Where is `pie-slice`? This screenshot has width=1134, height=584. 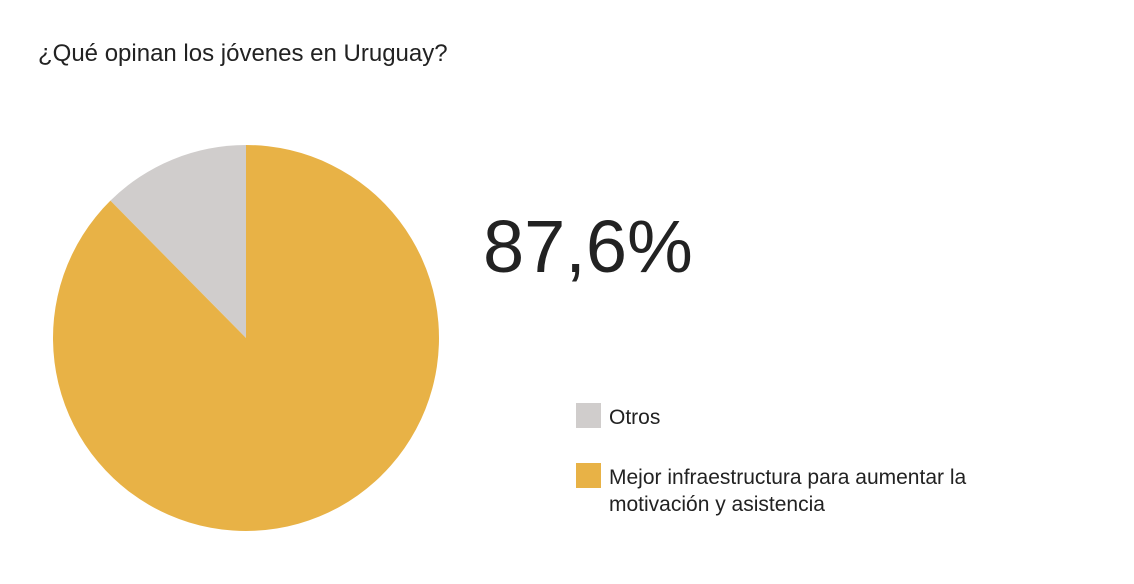
pie-slice is located at coordinates (178, 241).